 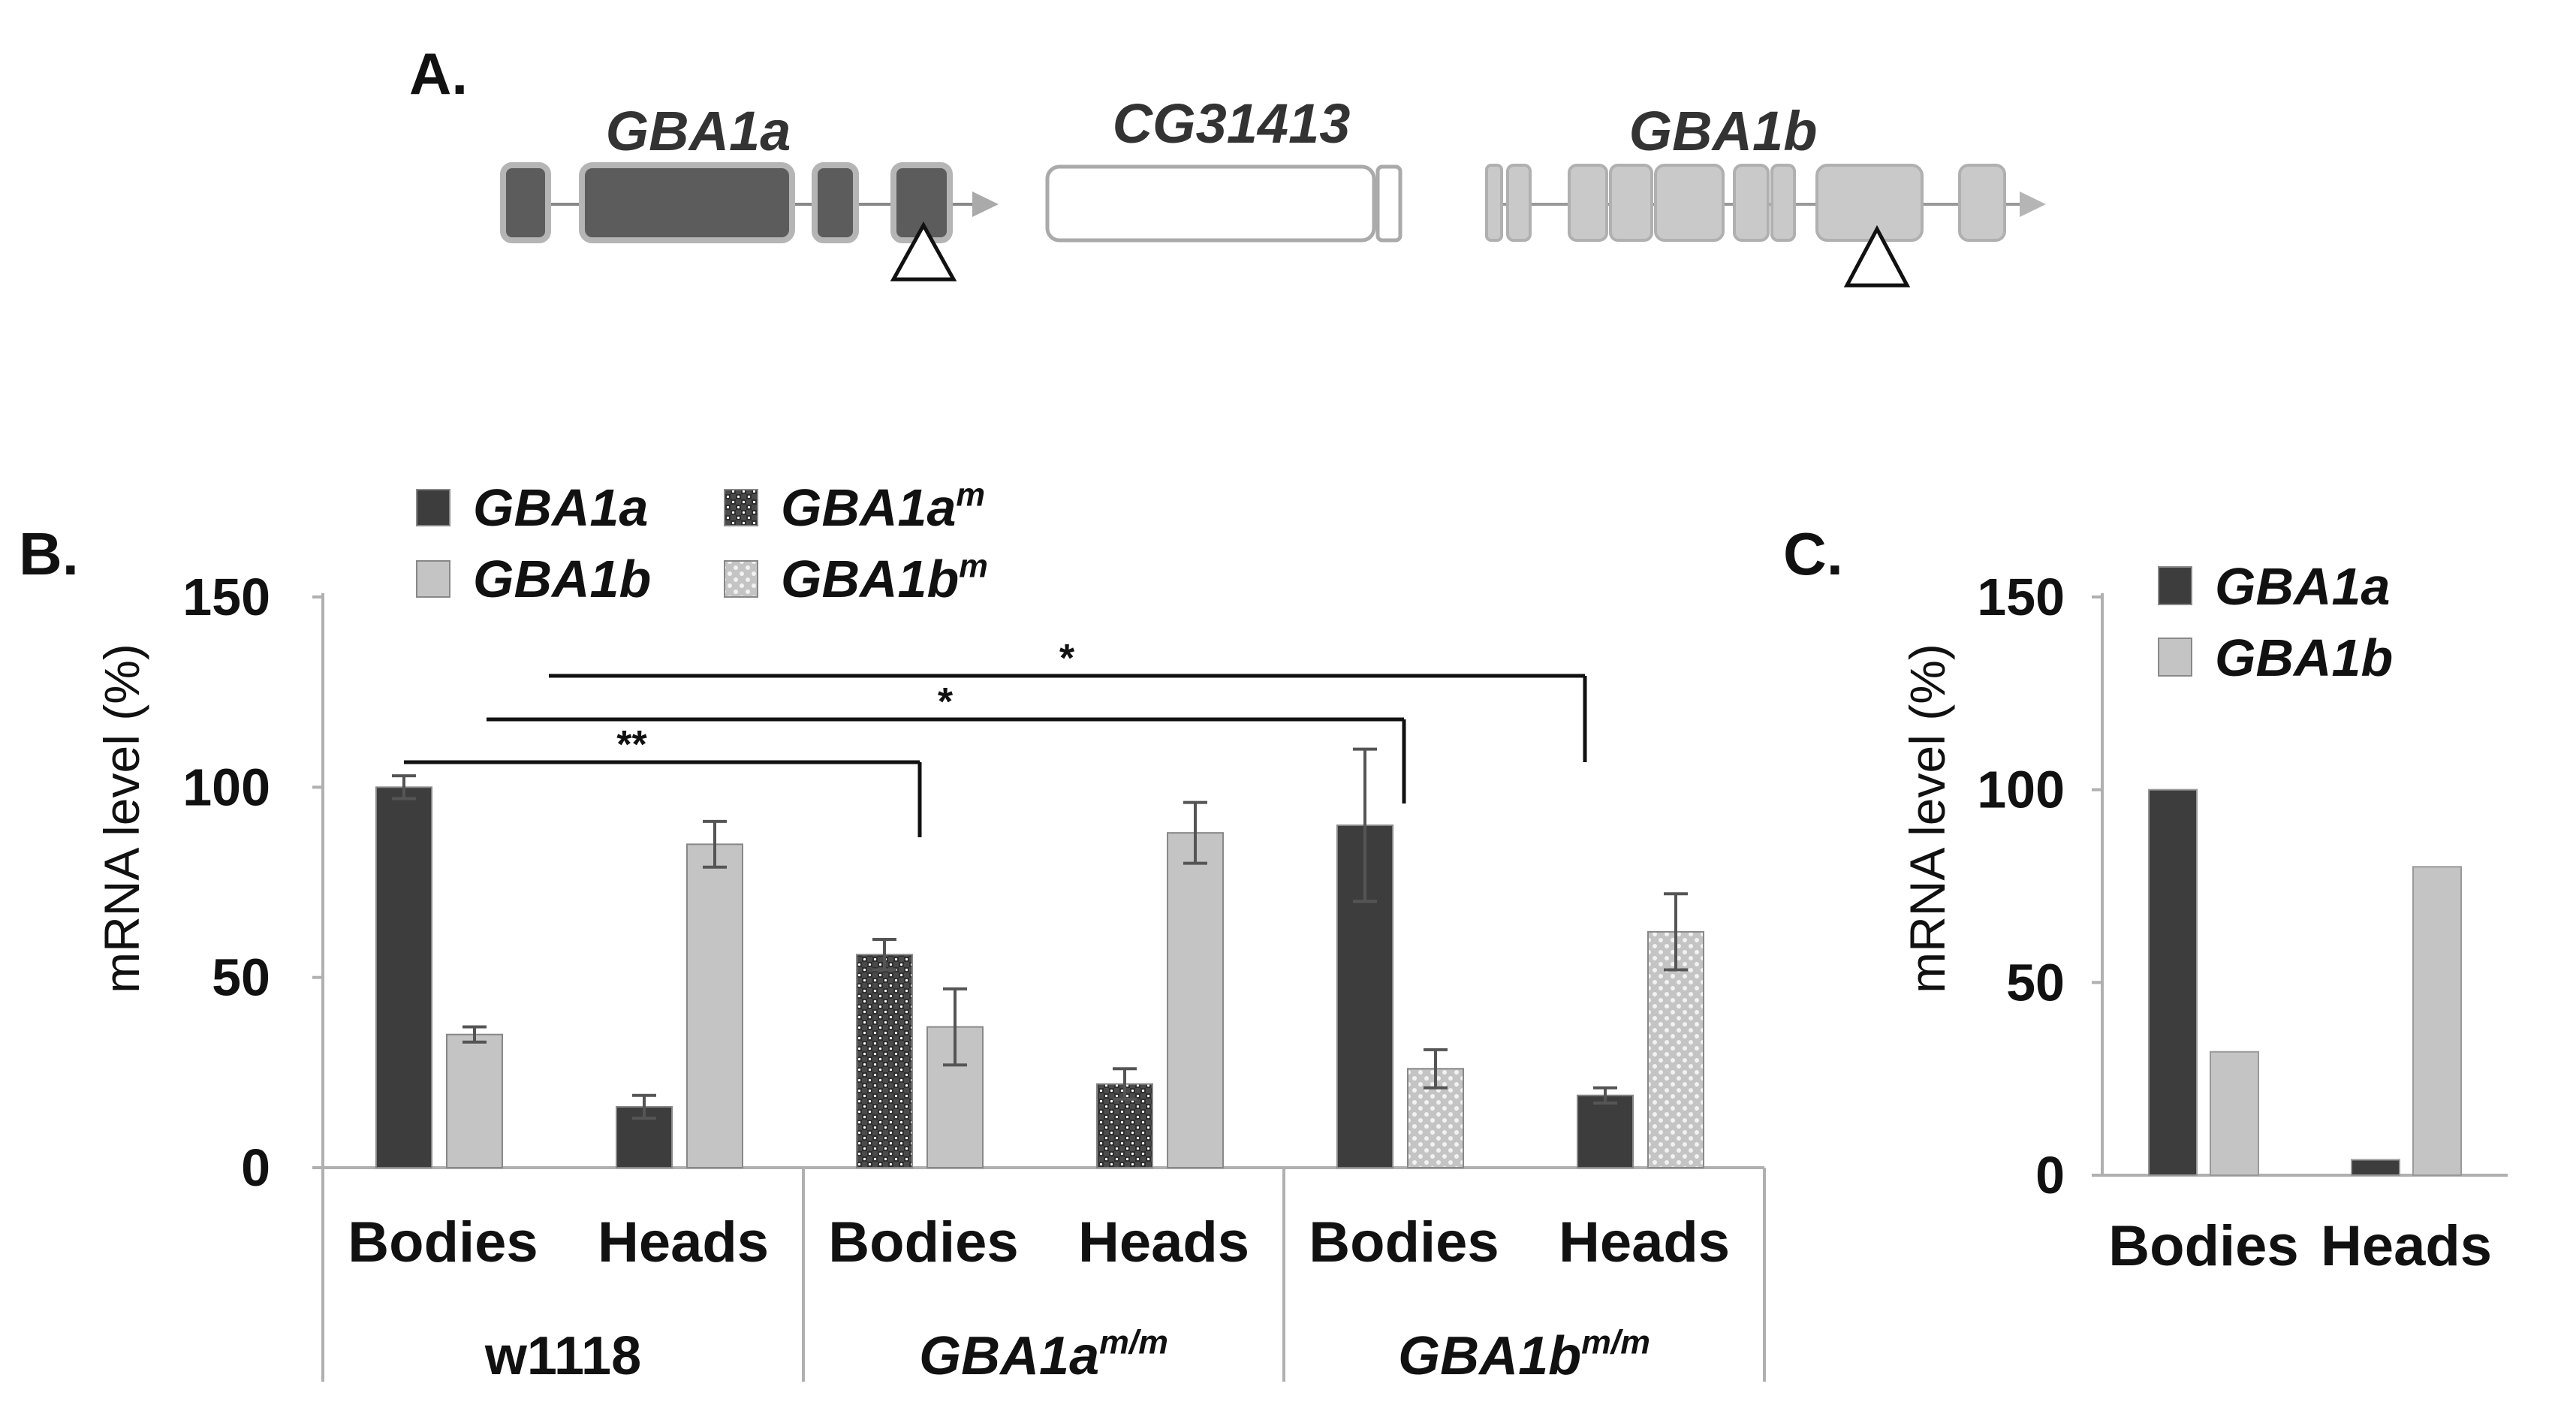 I want to click on gene-label-gba1b: GBA1b, so click(x=1723, y=131).